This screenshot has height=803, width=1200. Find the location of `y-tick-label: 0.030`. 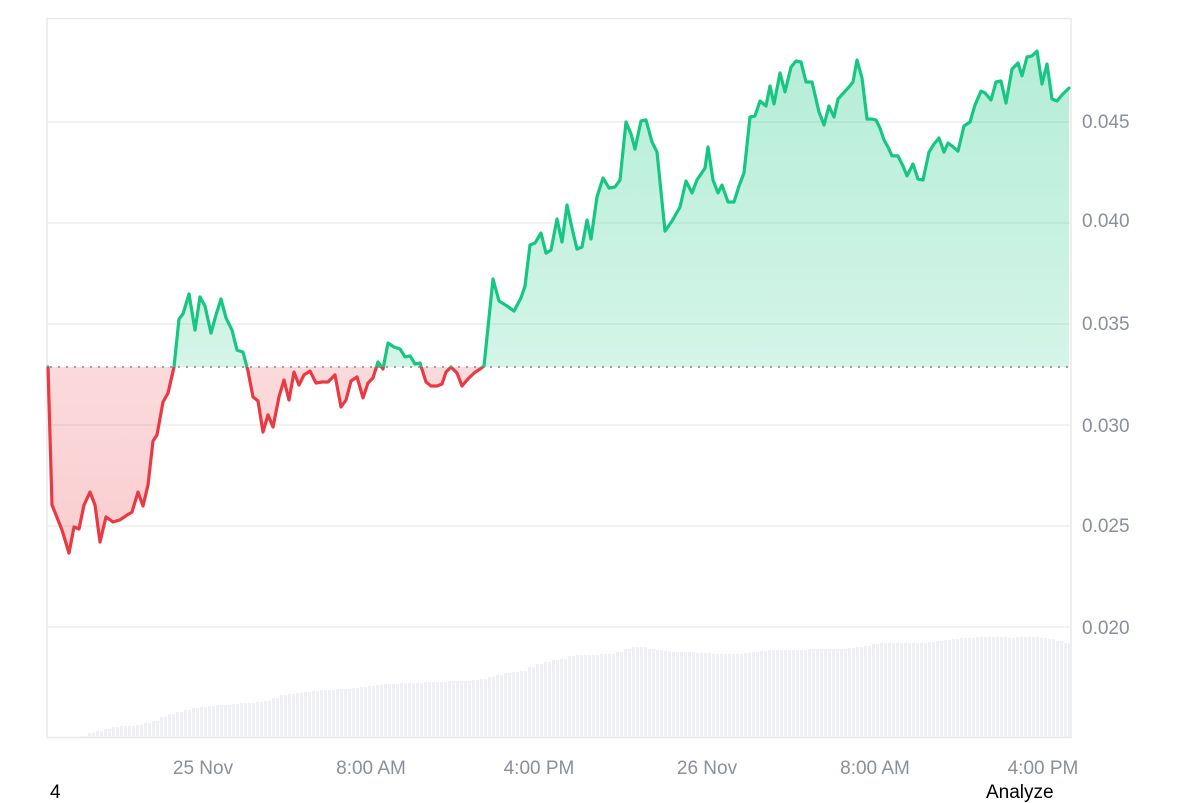

y-tick-label: 0.030 is located at coordinates (1106, 426).